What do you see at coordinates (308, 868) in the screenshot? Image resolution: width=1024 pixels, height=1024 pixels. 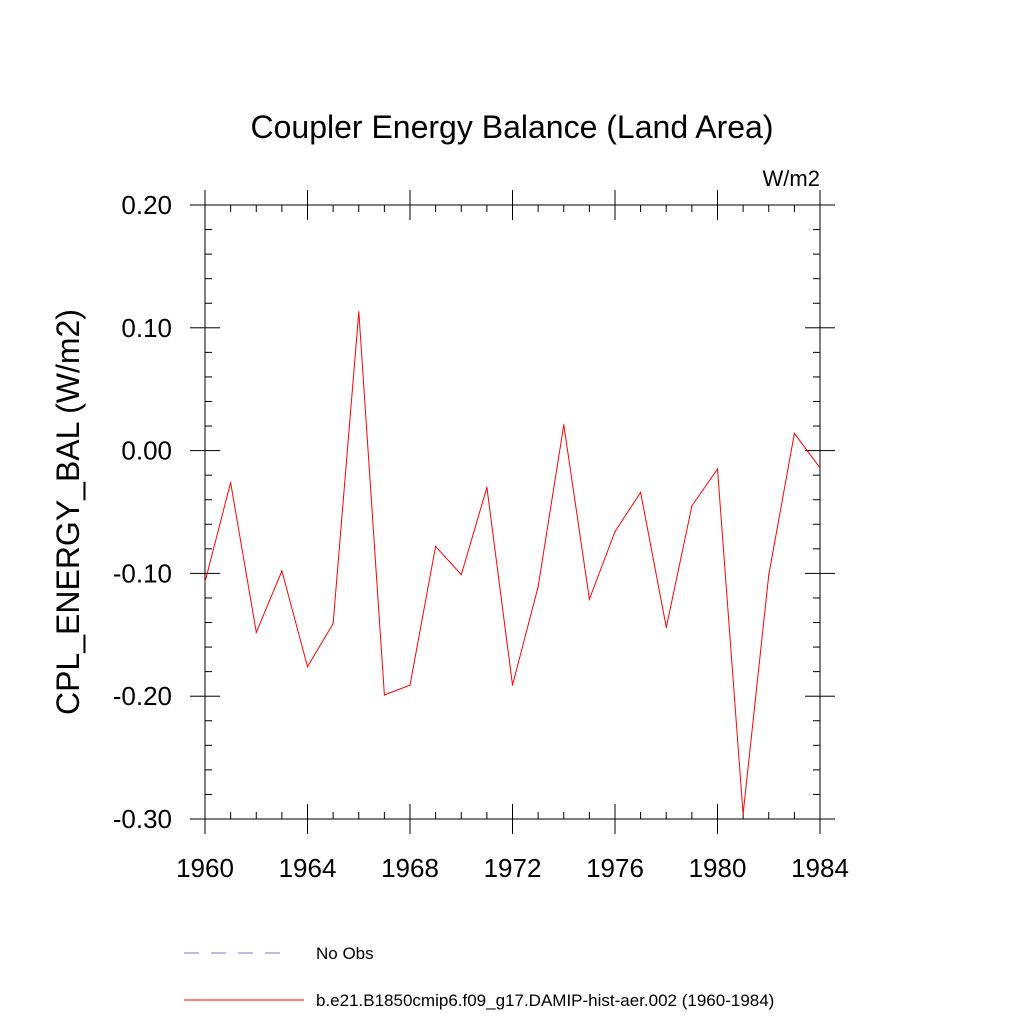 I see `x-tick-label: 1964` at bounding box center [308, 868].